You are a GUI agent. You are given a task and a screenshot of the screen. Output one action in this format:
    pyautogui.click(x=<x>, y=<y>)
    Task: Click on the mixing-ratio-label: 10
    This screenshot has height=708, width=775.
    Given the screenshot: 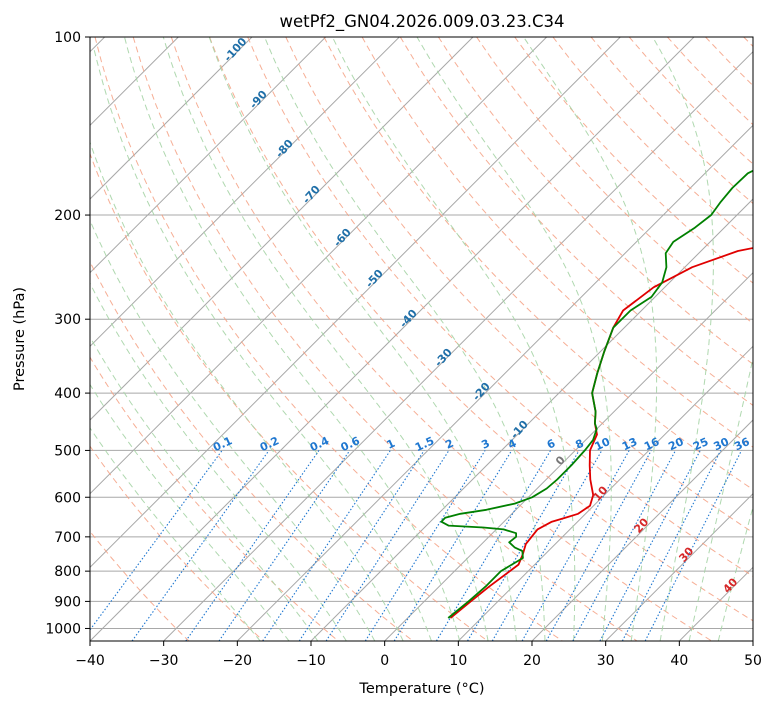 What is the action you would take?
    pyautogui.click(x=603, y=444)
    